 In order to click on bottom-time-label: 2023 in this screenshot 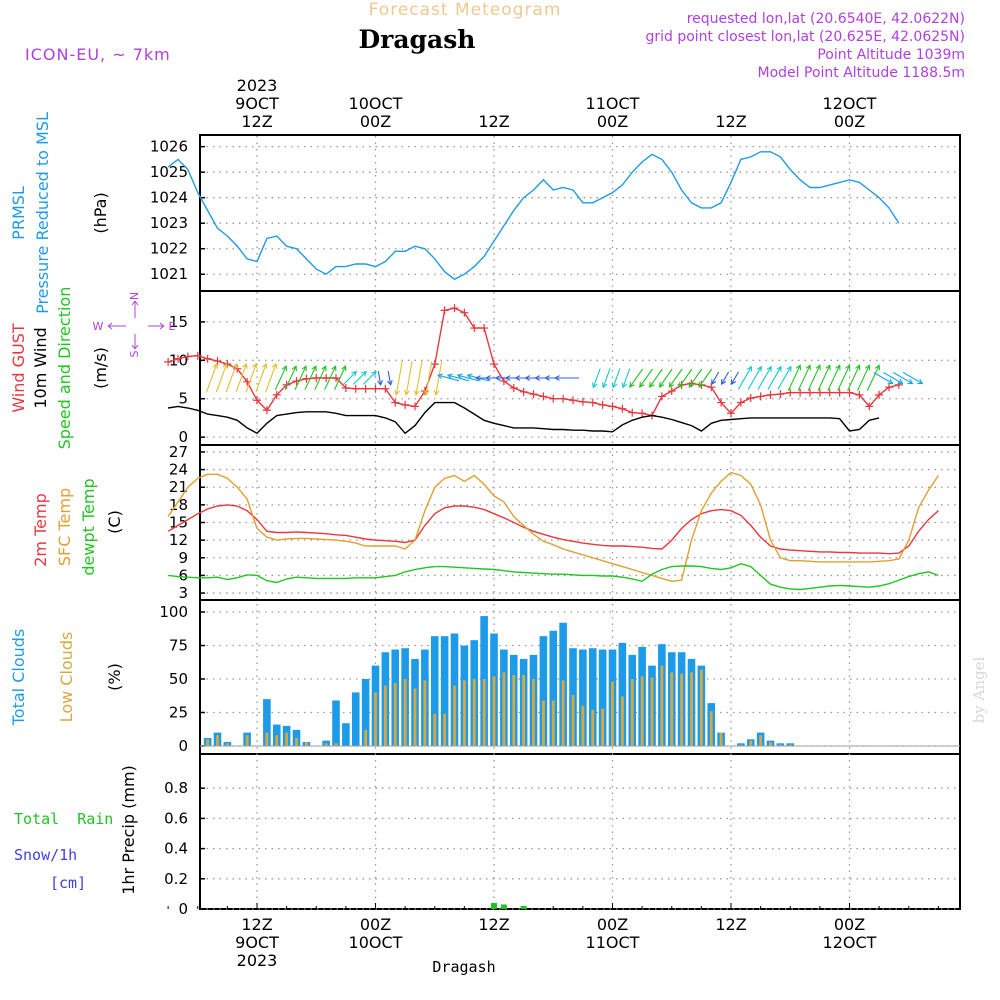, I will do `click(257, 960)`.